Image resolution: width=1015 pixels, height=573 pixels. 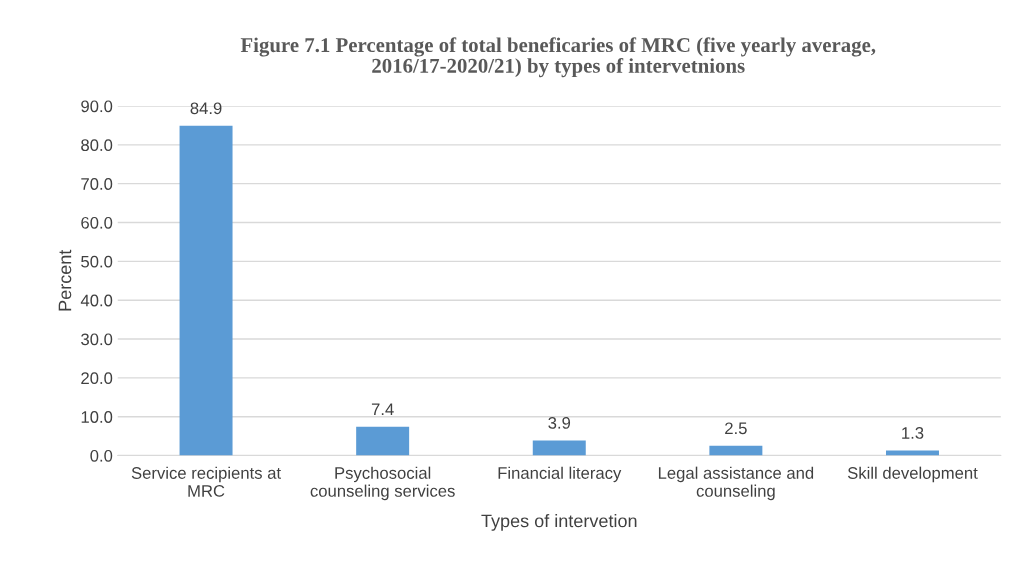 What do you see at coordinates (97, 184) in the screenshot?
I see `y-tick-label: 70.0` at bounding box center [97, 184].